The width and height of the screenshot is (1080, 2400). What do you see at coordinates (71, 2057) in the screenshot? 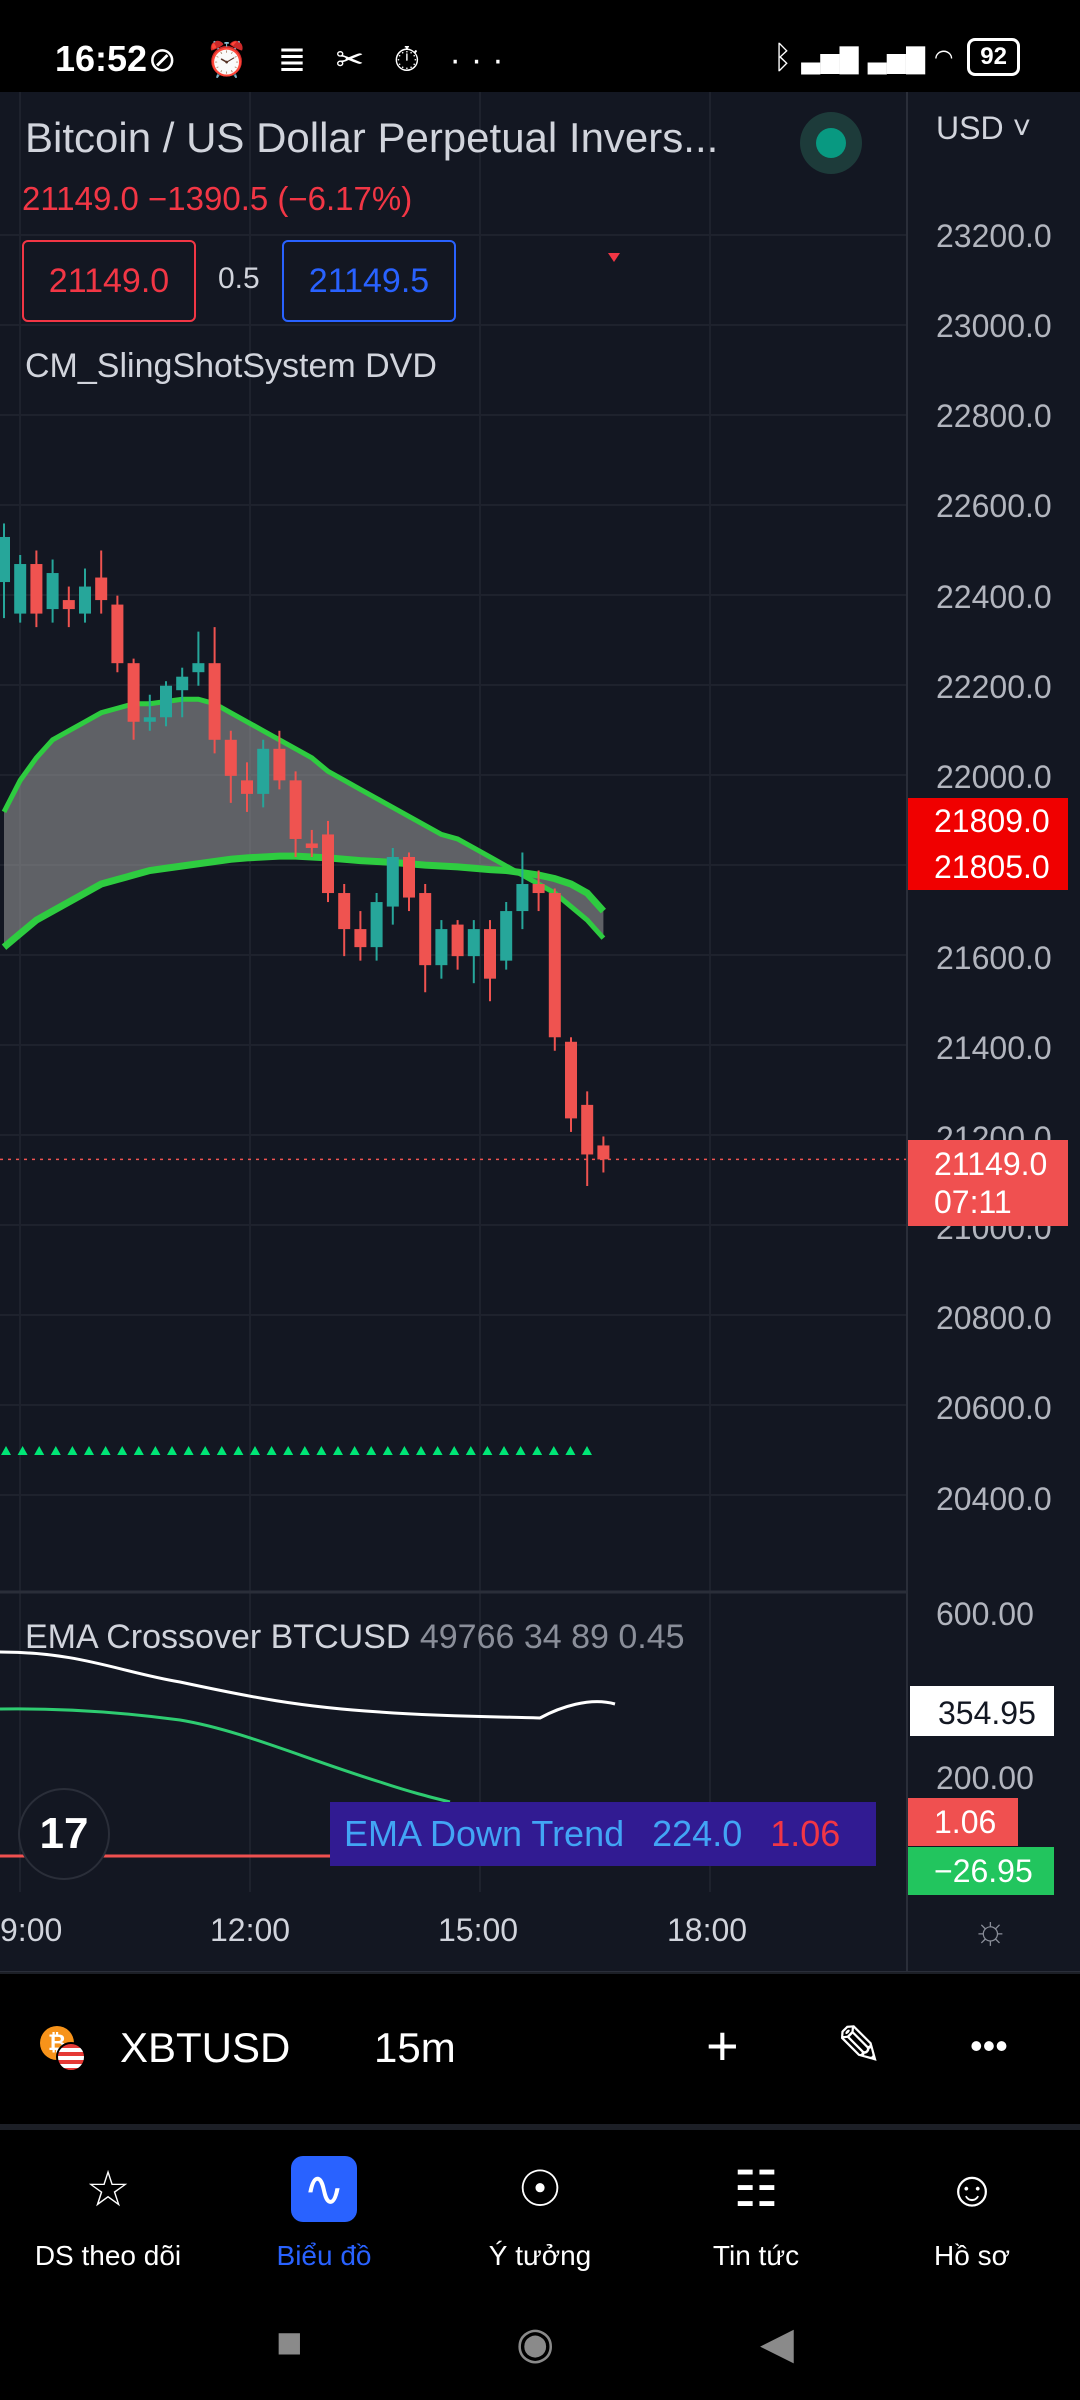
I see `us-flag-icon` at bounding box center [71, 2057].